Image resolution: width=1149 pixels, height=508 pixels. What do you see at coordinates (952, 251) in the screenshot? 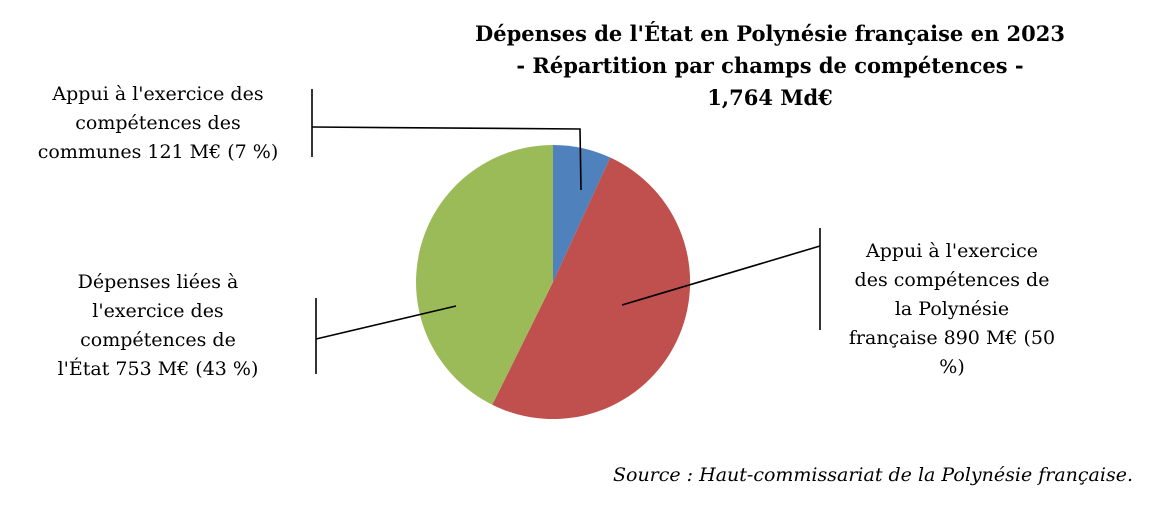
I see `data-label-polynesie-line: Appui à l'exercice` at bounding box center [952, 251].